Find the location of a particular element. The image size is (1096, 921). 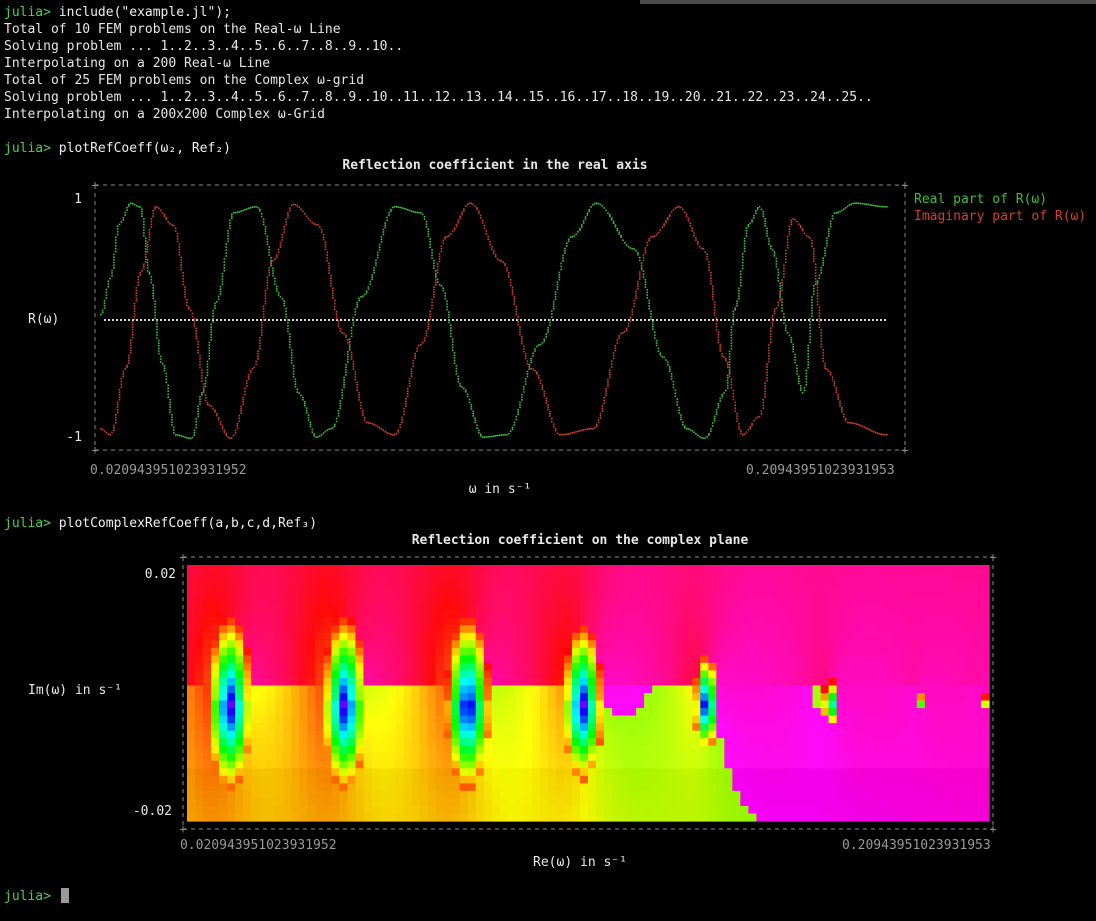

terminal-line: julia> is located at coordinates (36, 896).